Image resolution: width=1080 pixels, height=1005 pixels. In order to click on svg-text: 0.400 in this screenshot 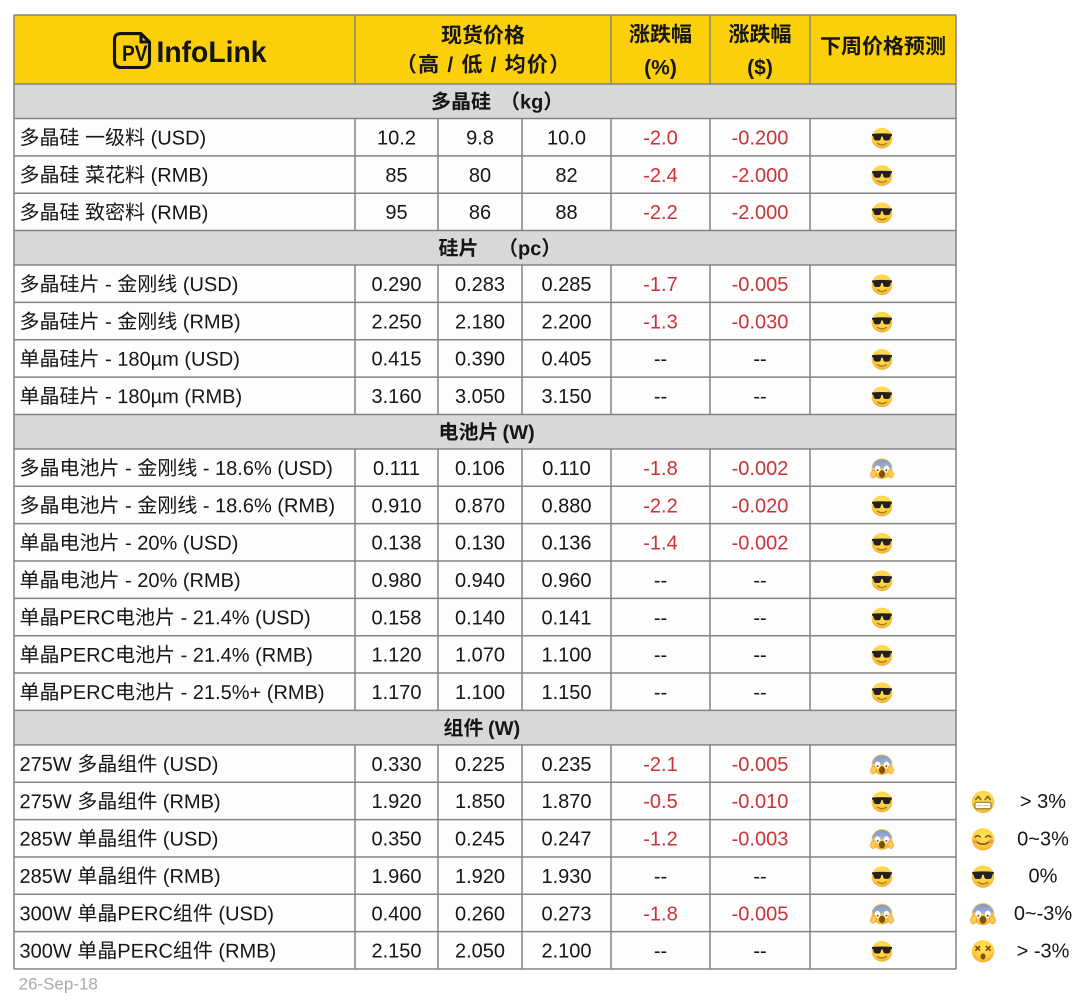, I will do `click(396, 914)`.